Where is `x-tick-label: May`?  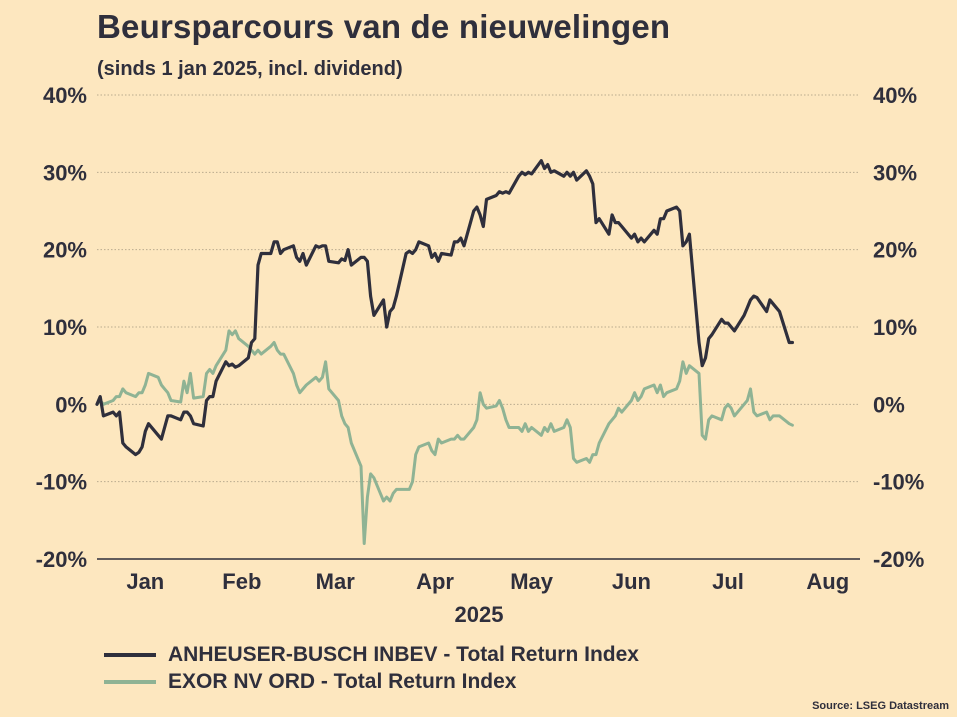
x-tick-label: May is located at coordinates (532, 581).